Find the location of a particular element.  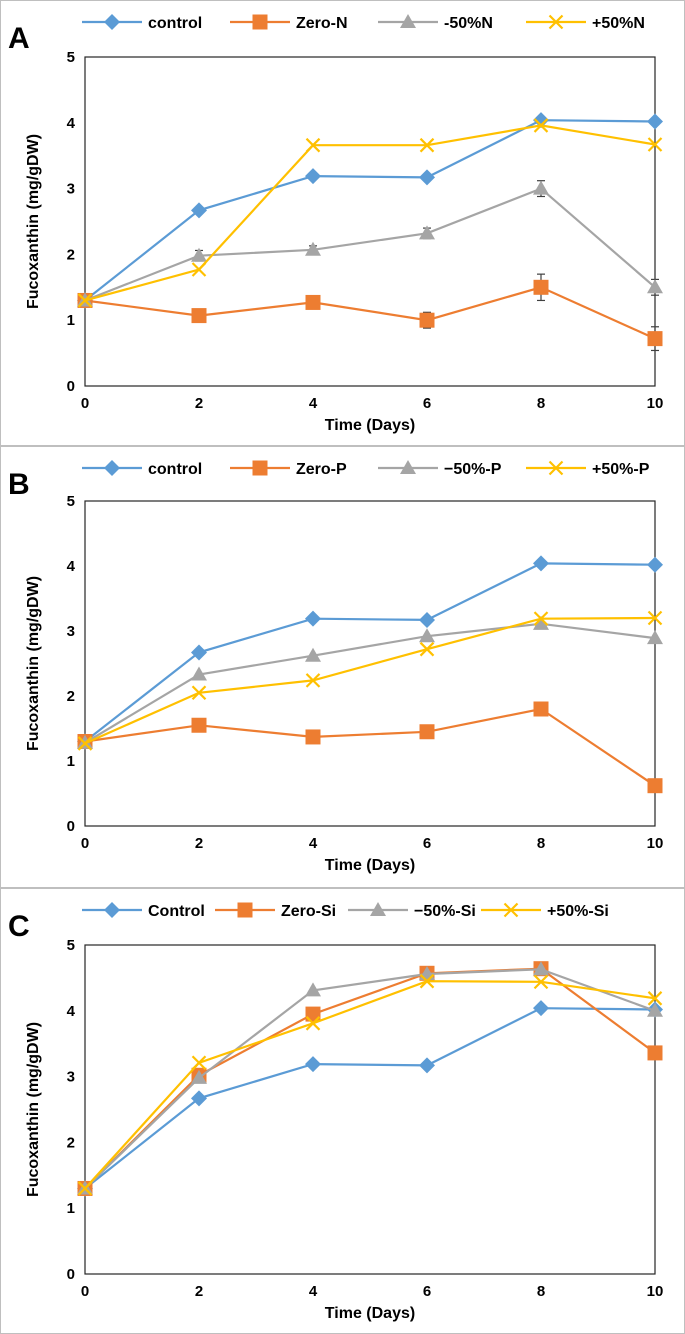

series-zero-p is located at coordinates (370, 747).